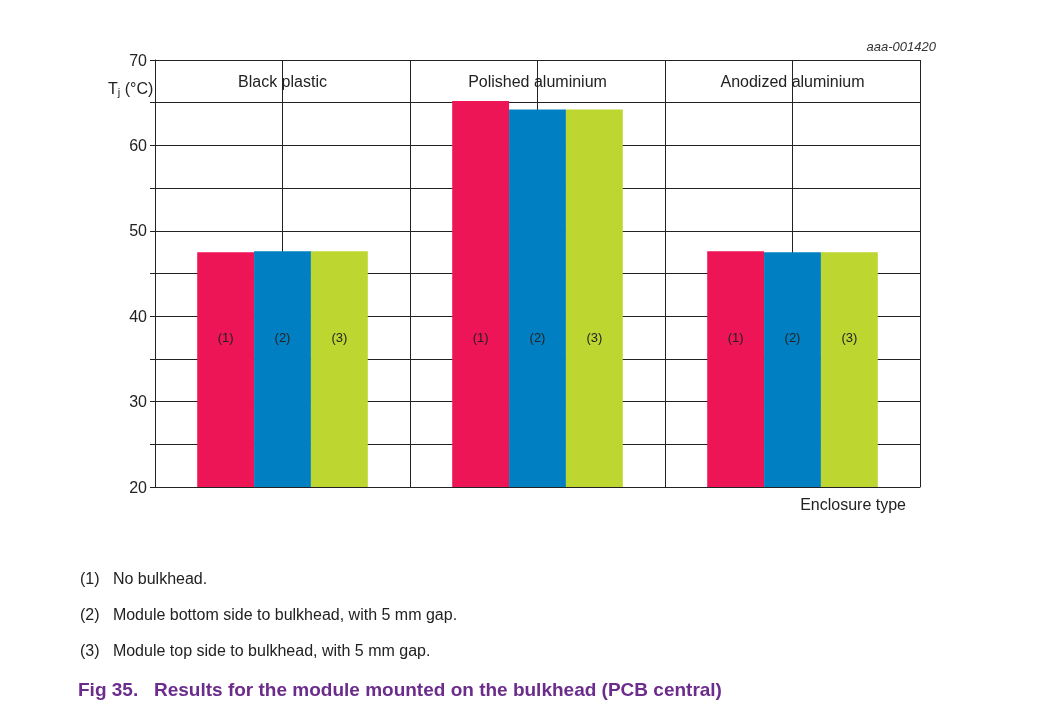 The height and width of the screenshot is (710, 1064). Describe the element at coordinates (225, 337) in the screenshot. I see `series-label: (1)` at that location.